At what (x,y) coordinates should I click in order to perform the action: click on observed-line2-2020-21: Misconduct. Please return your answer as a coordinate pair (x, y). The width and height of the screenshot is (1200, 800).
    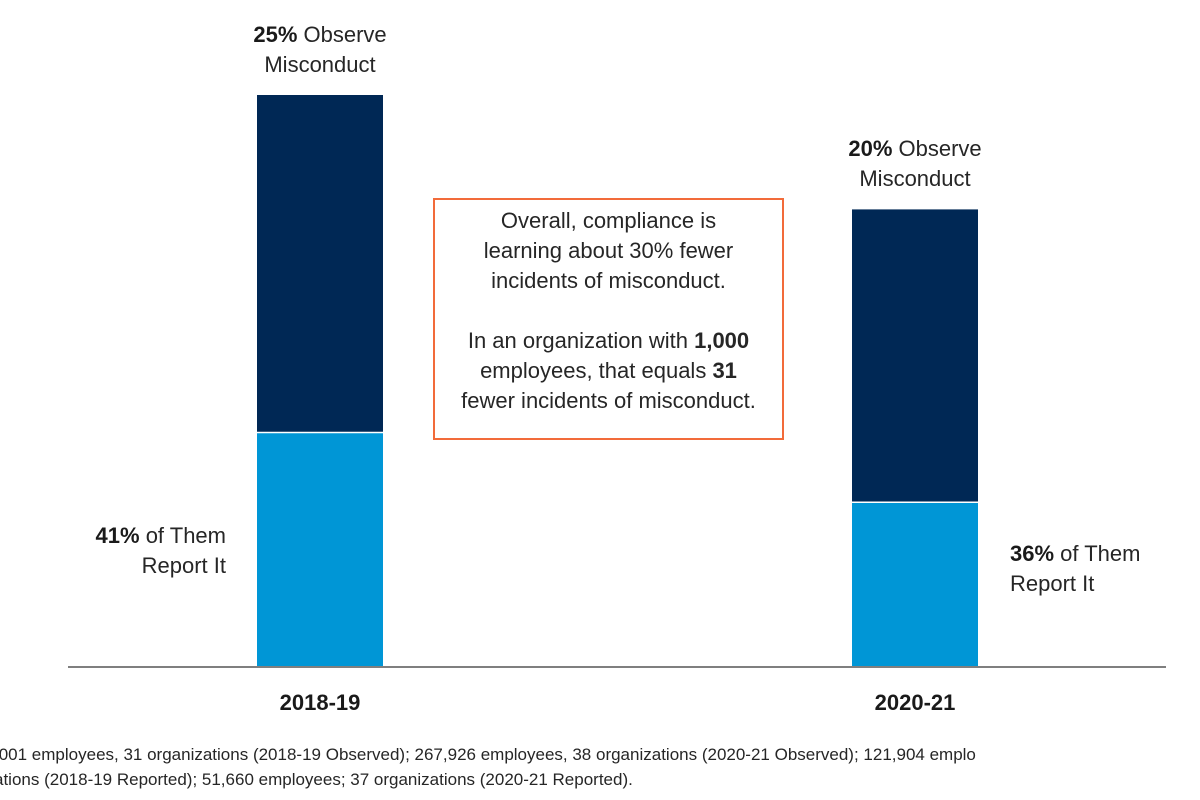
    Looking at the image, I should click on (915, 178).